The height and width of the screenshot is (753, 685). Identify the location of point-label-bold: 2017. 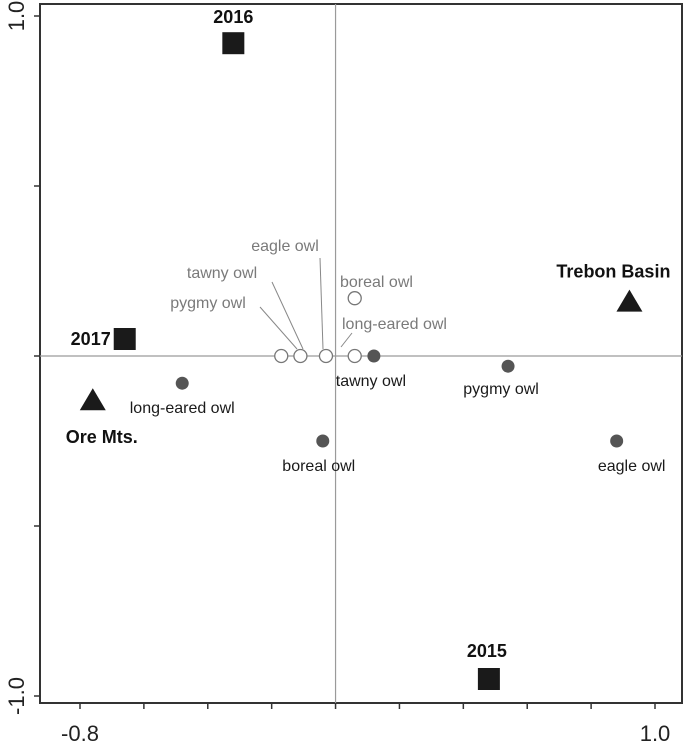
(91, 339).